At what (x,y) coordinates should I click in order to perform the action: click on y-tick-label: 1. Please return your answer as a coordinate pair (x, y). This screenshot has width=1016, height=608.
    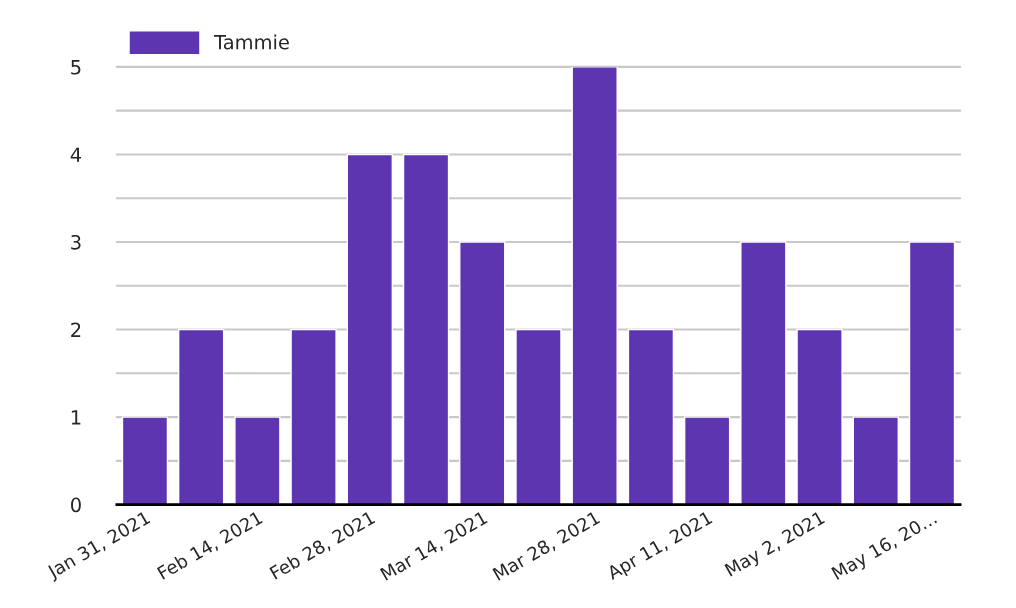
    Looking at the image, I should click on (76, 417).